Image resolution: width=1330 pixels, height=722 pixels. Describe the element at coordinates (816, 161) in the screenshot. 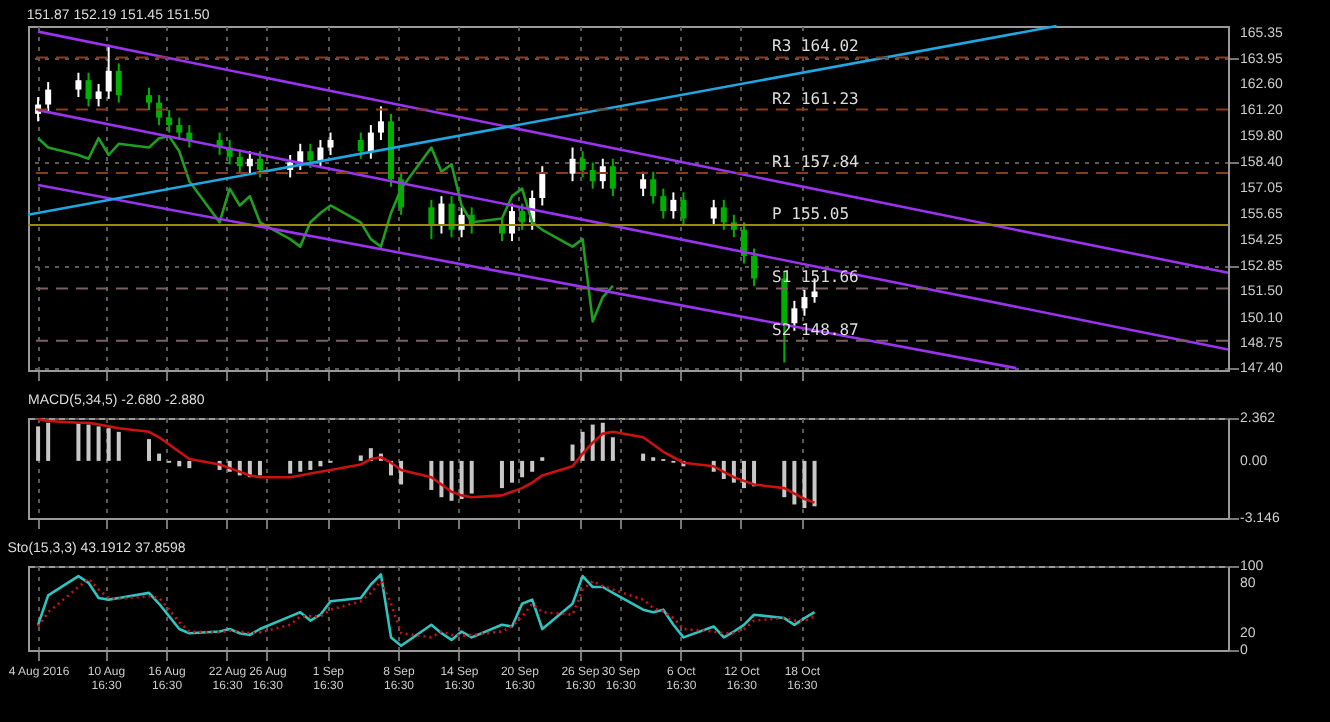

I see `ref-line-label: R1 157.84` at that location.